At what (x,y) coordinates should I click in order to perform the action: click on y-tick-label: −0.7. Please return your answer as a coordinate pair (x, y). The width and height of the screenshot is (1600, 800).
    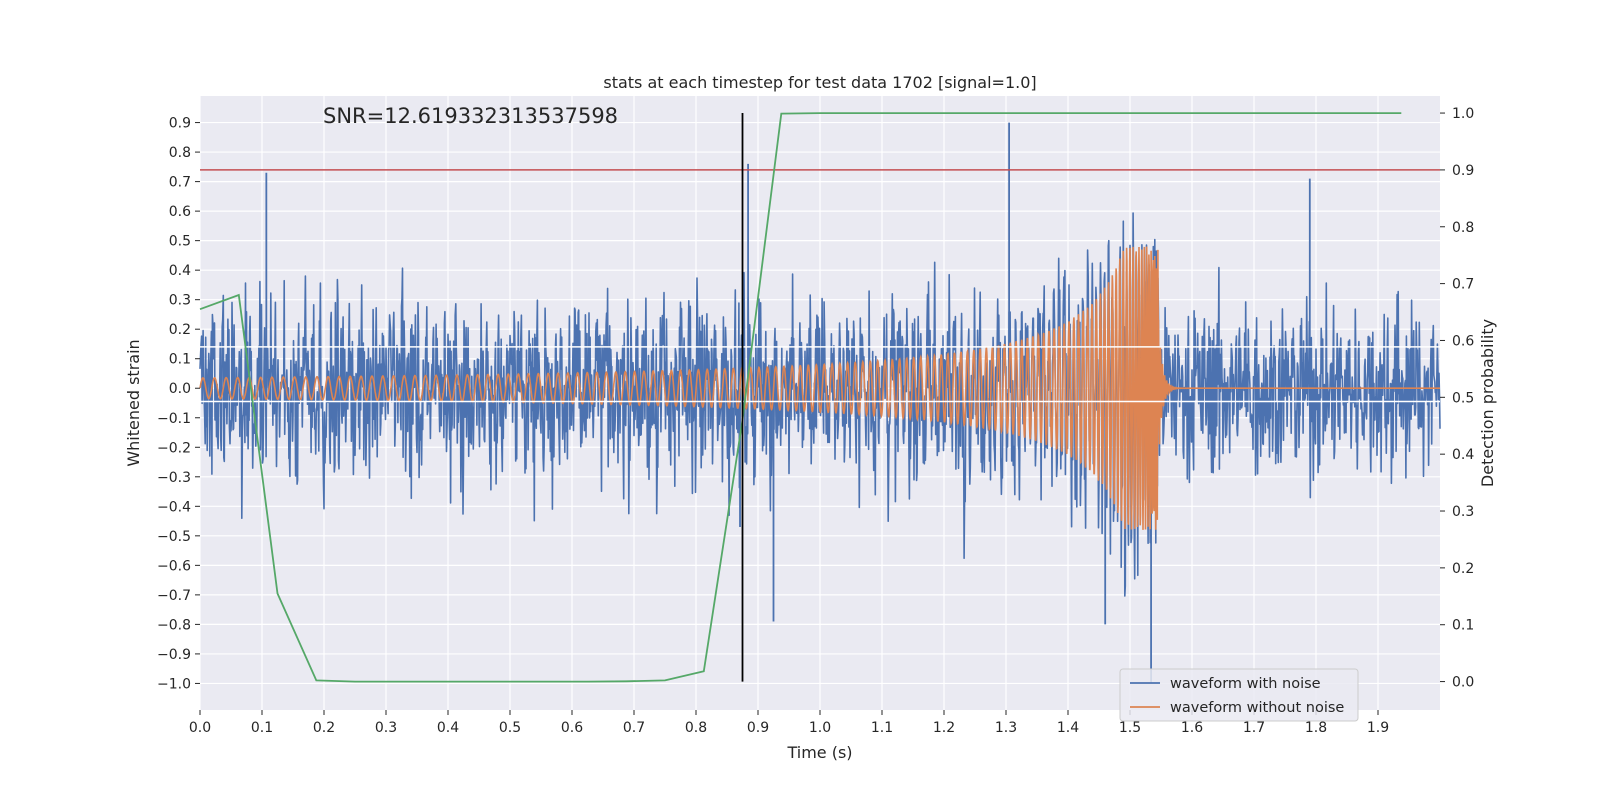
    Looking at the image, I should click on (174, 596).